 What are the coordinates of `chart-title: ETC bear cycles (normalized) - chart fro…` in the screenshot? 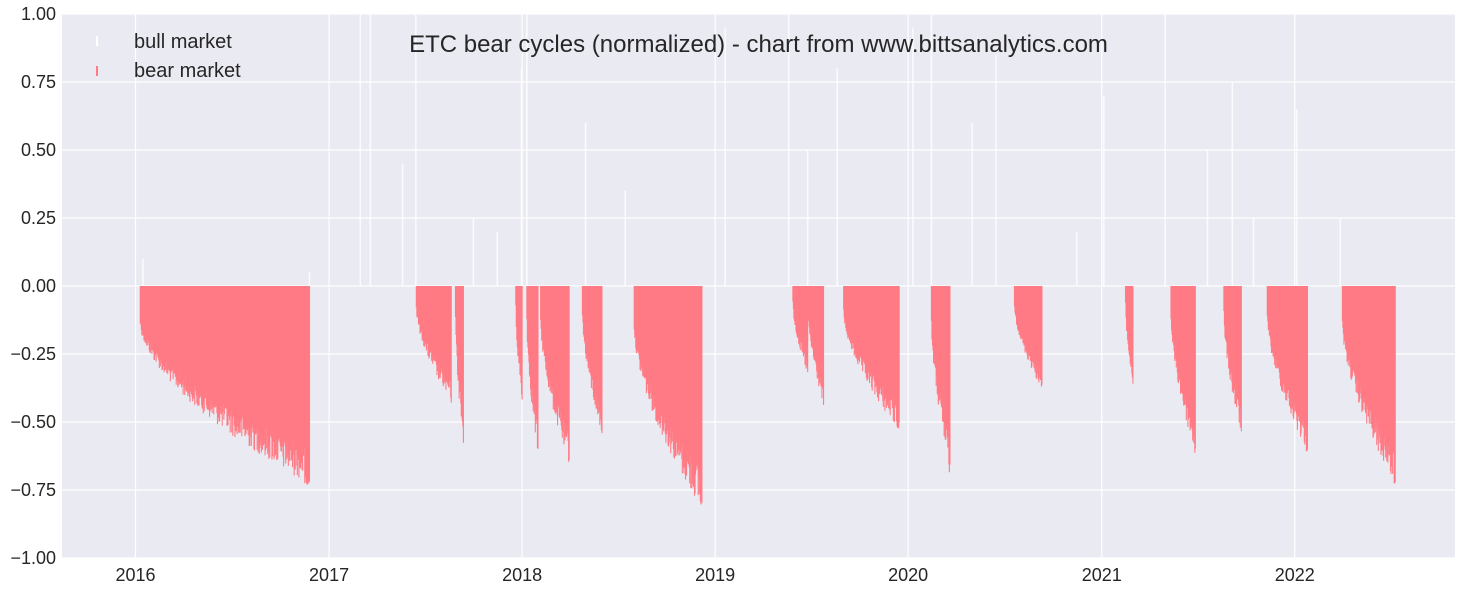 It's located at (758, 44).